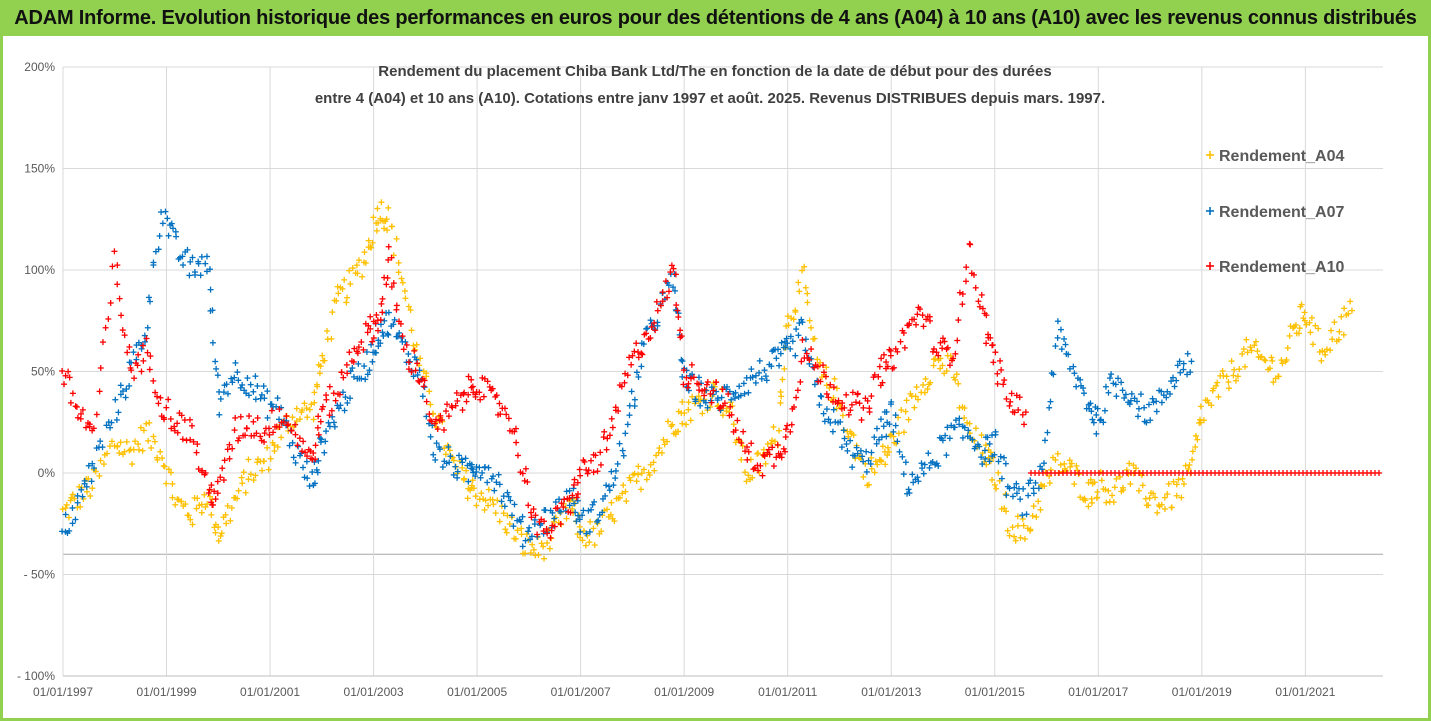 This screenshot has width=1431, height=721. Describe the element at coordinates (1281, 267) in the screenshot. I see `legend-label: Rendement_A10` at that location.